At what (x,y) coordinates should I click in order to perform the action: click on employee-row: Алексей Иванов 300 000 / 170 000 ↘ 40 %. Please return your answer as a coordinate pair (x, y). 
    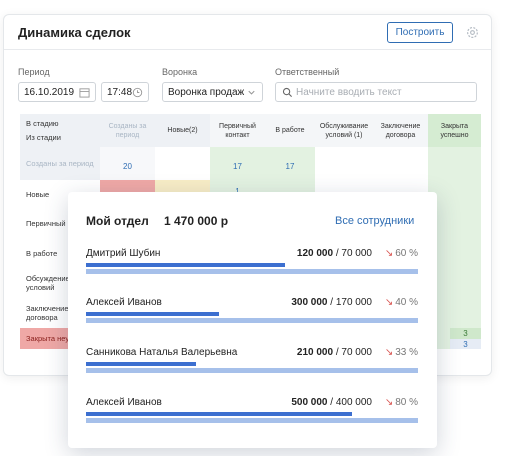
    Looking at the image, I should click on (252, 317).